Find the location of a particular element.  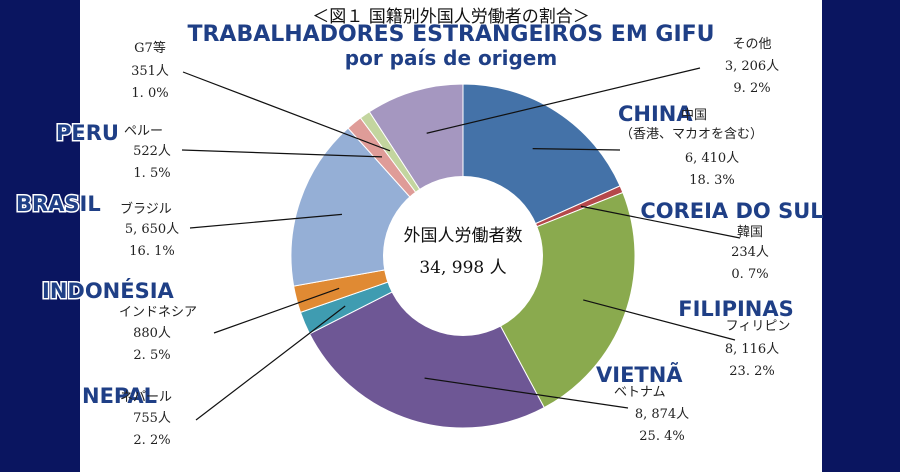

label-nepal-name-pt: NEPAL is located at coordinates (119, 396).